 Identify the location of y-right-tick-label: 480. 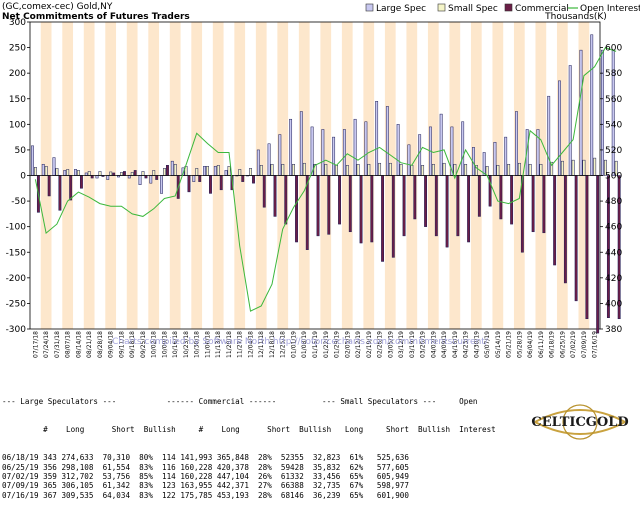
(613, 202).